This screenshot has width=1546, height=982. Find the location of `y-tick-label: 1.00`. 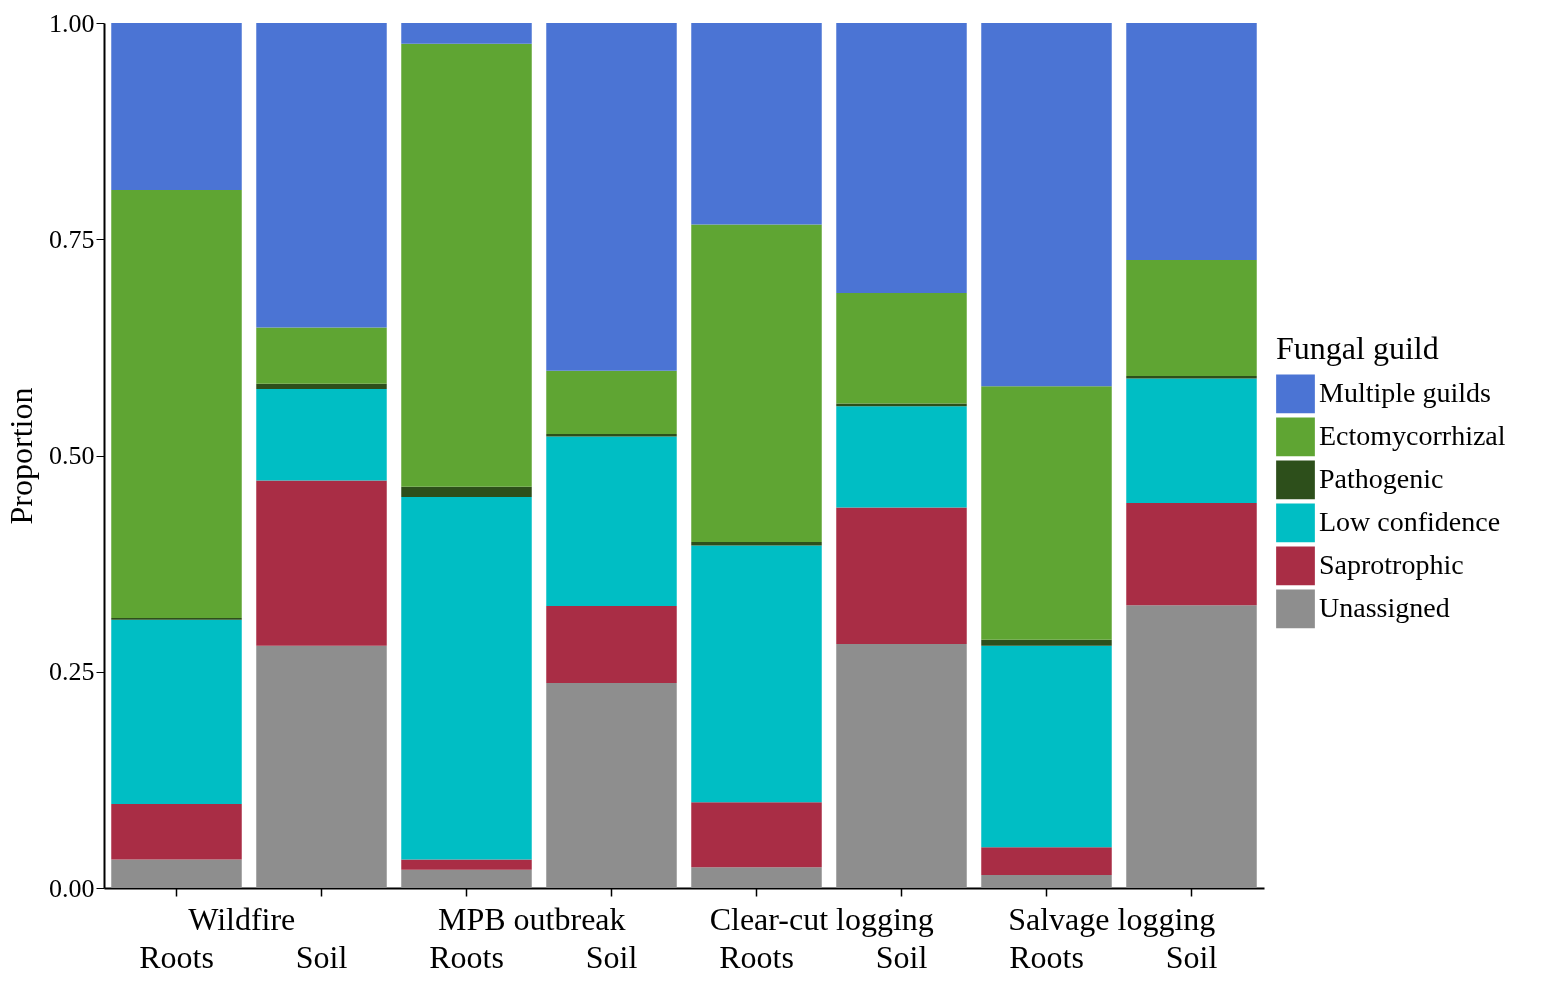

y-tick-label: 1.00 is located at coordinates (72, 23).